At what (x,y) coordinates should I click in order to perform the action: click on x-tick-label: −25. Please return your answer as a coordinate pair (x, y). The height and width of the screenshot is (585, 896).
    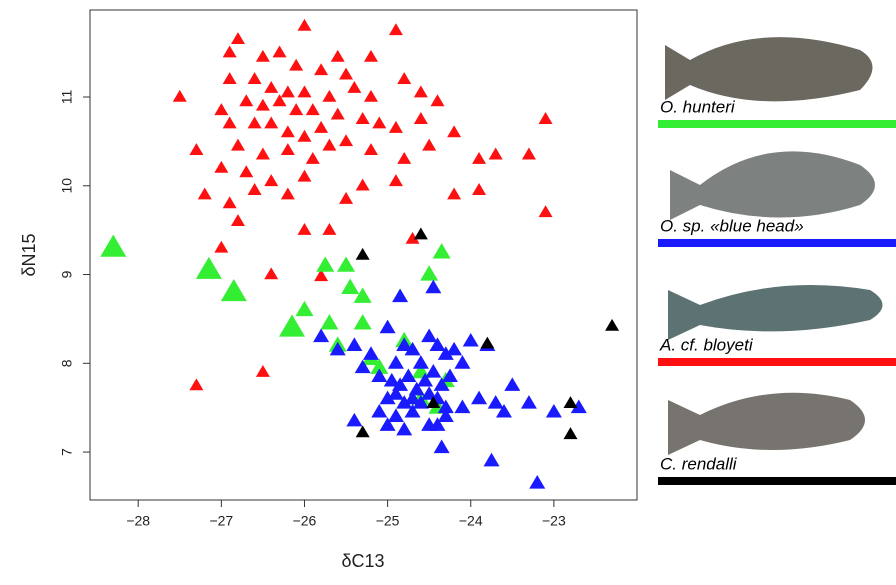
    Looking at the image, I should click on (388, 521).